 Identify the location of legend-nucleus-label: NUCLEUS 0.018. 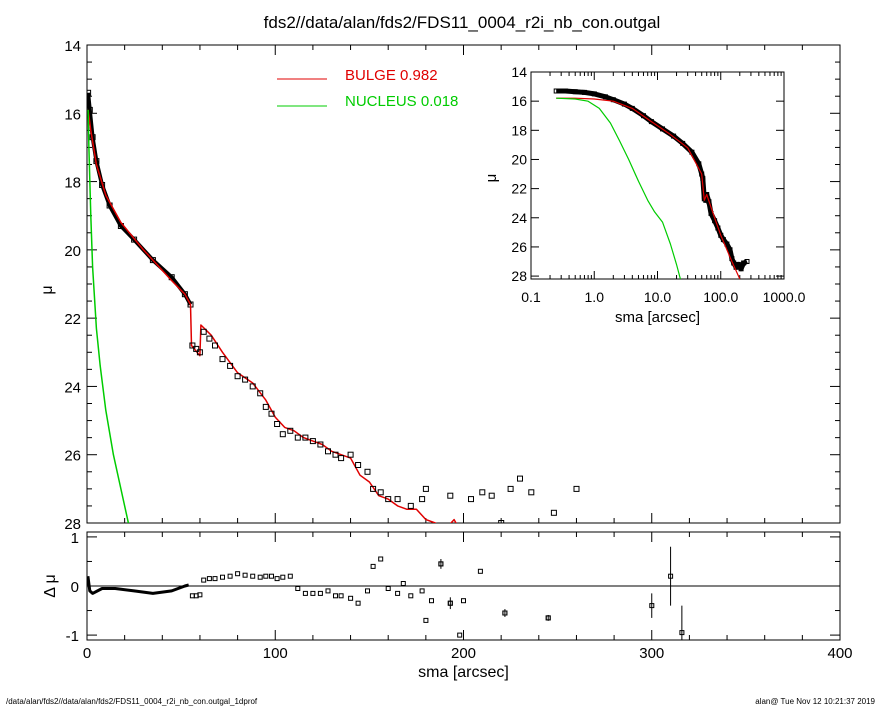
(401, 101).